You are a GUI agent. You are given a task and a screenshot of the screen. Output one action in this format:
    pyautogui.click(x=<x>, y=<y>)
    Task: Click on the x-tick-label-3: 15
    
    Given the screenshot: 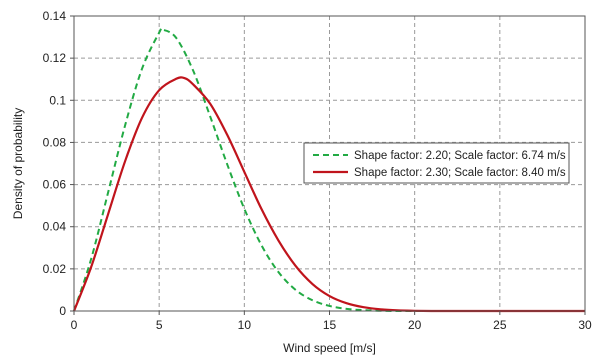 What is the action you would take?
    pyautogui.click(x=330, y=325)
    